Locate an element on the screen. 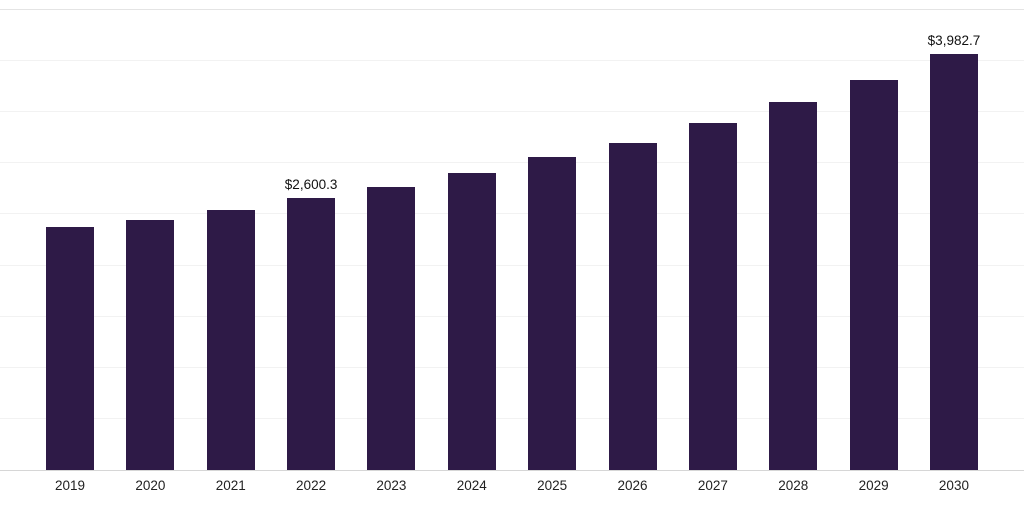  x-tick-label: 2029 is located at coordinates (873, 485).